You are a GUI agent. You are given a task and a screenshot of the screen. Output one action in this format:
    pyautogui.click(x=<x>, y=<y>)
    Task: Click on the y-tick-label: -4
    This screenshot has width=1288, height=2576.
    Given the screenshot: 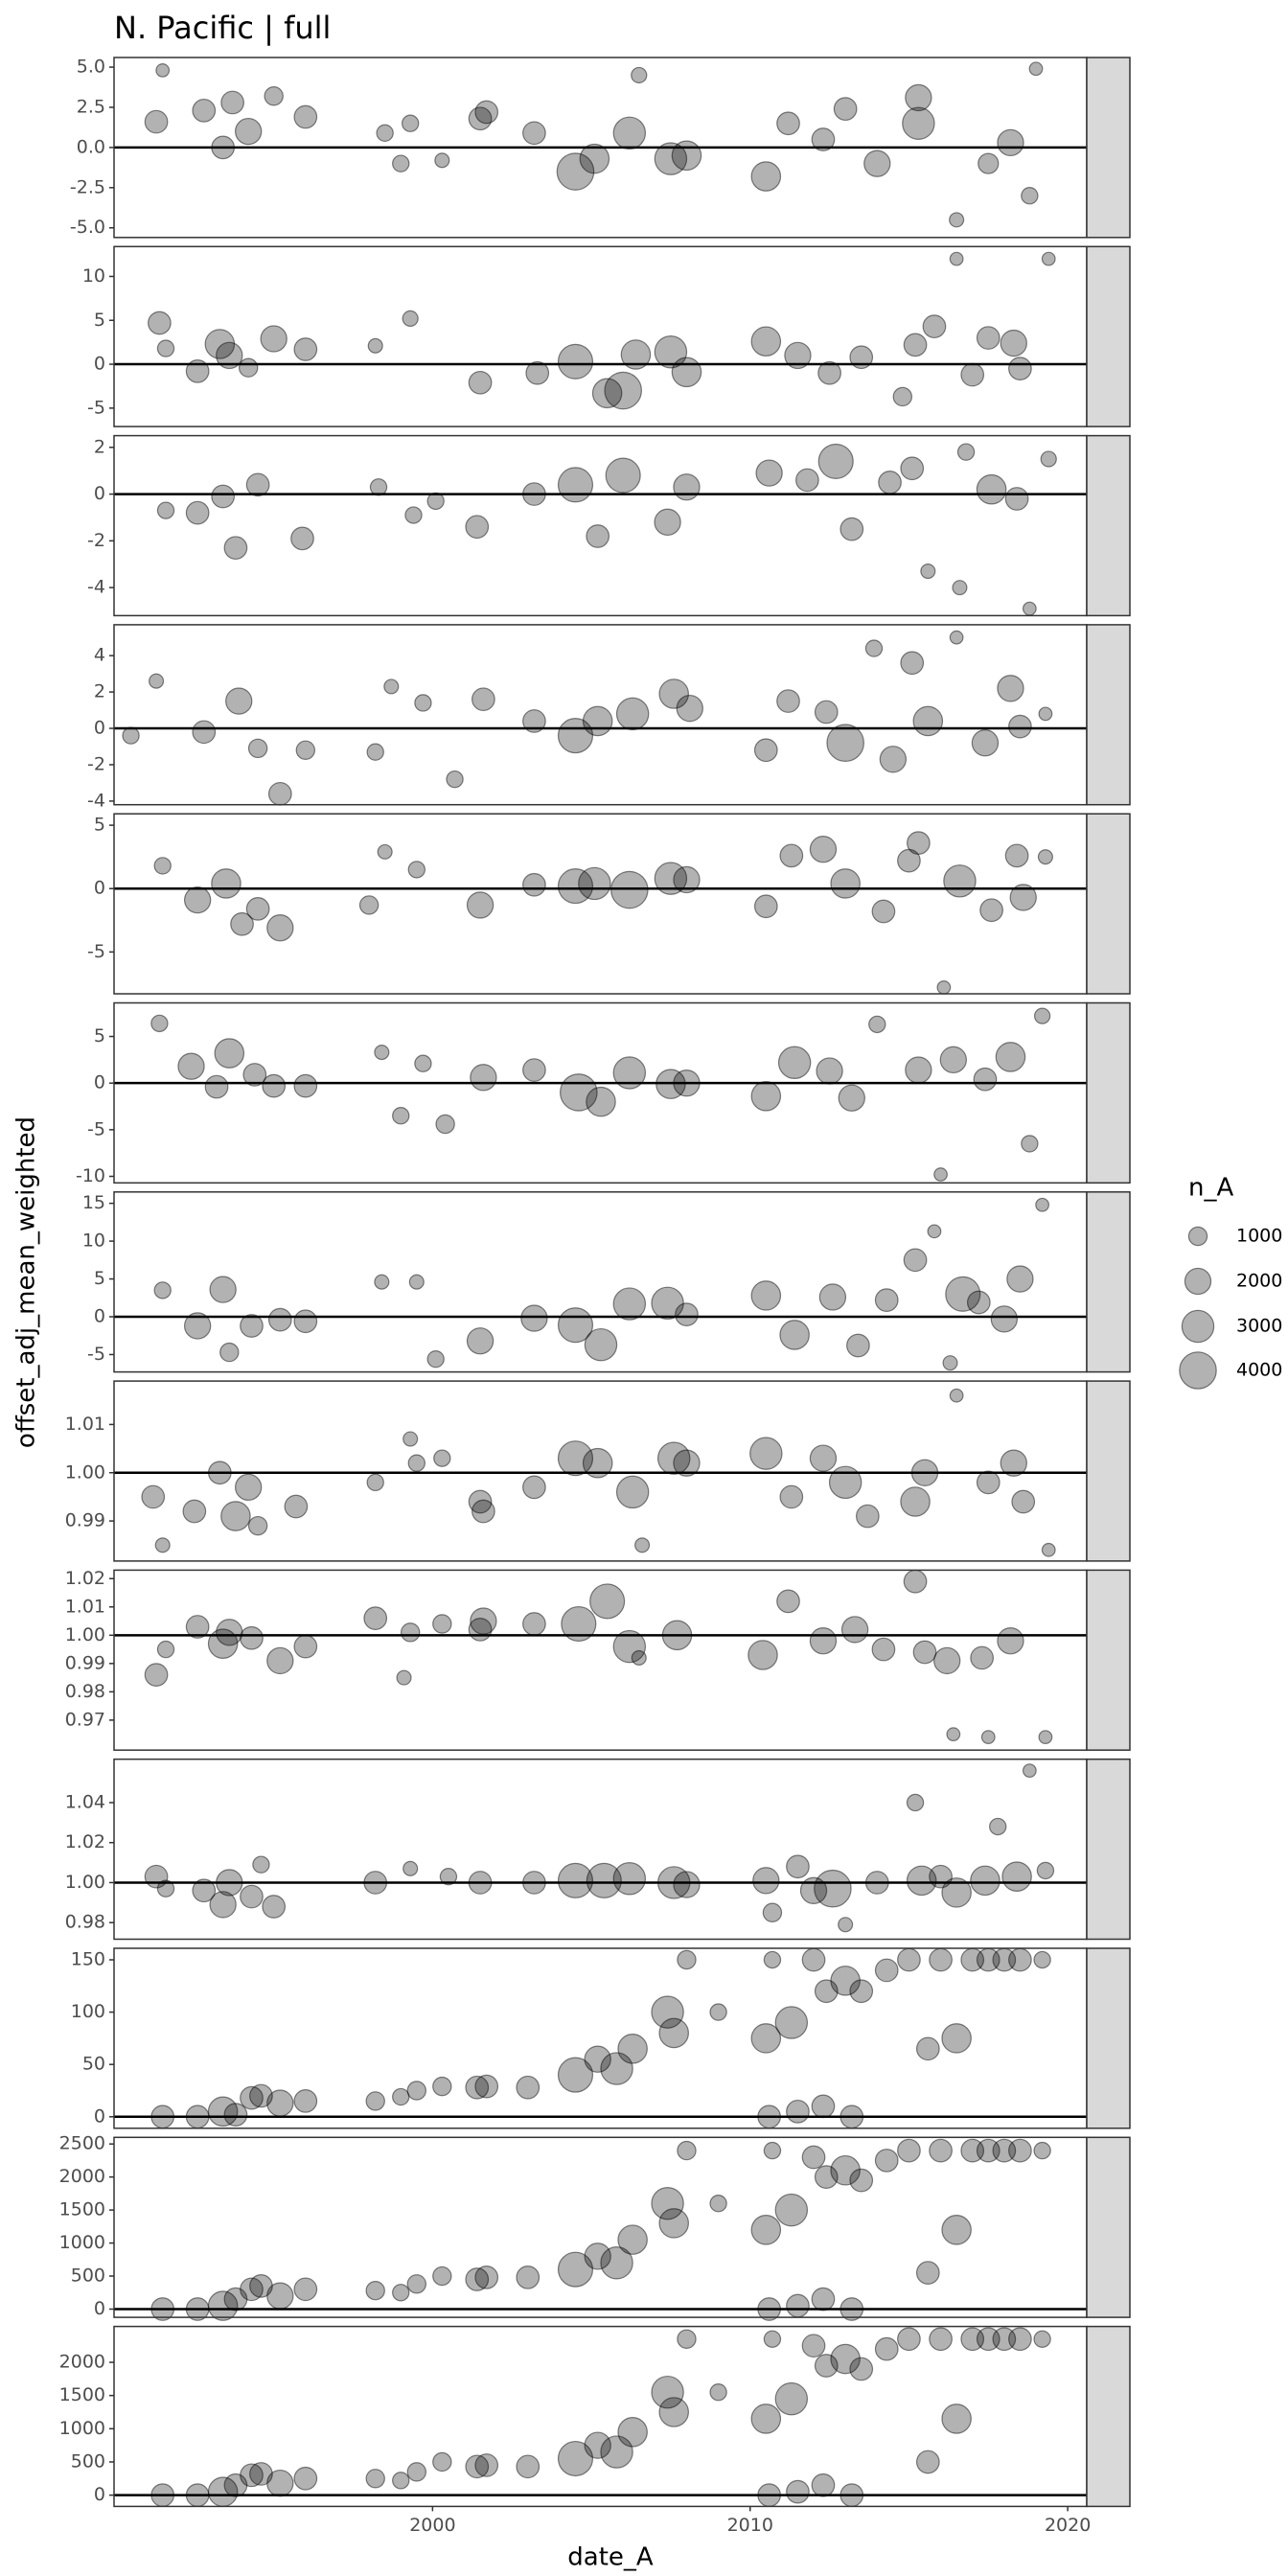 What is the action you would take?
    pyautogui.click(x=96, y=800)
    